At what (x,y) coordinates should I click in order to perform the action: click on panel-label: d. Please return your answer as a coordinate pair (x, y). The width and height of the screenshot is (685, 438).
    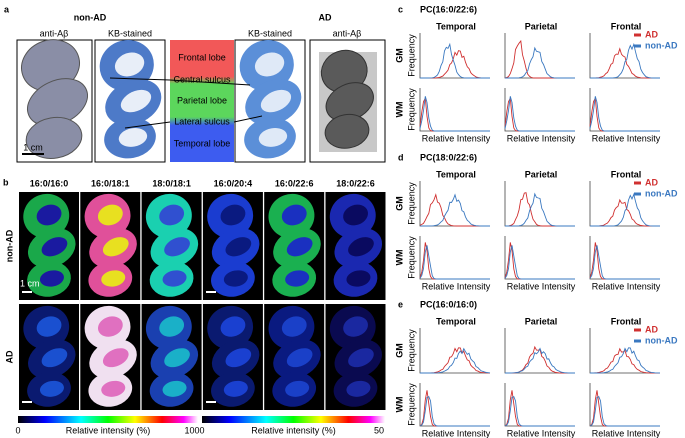
    Looking at the image, I should click on (401, 157).